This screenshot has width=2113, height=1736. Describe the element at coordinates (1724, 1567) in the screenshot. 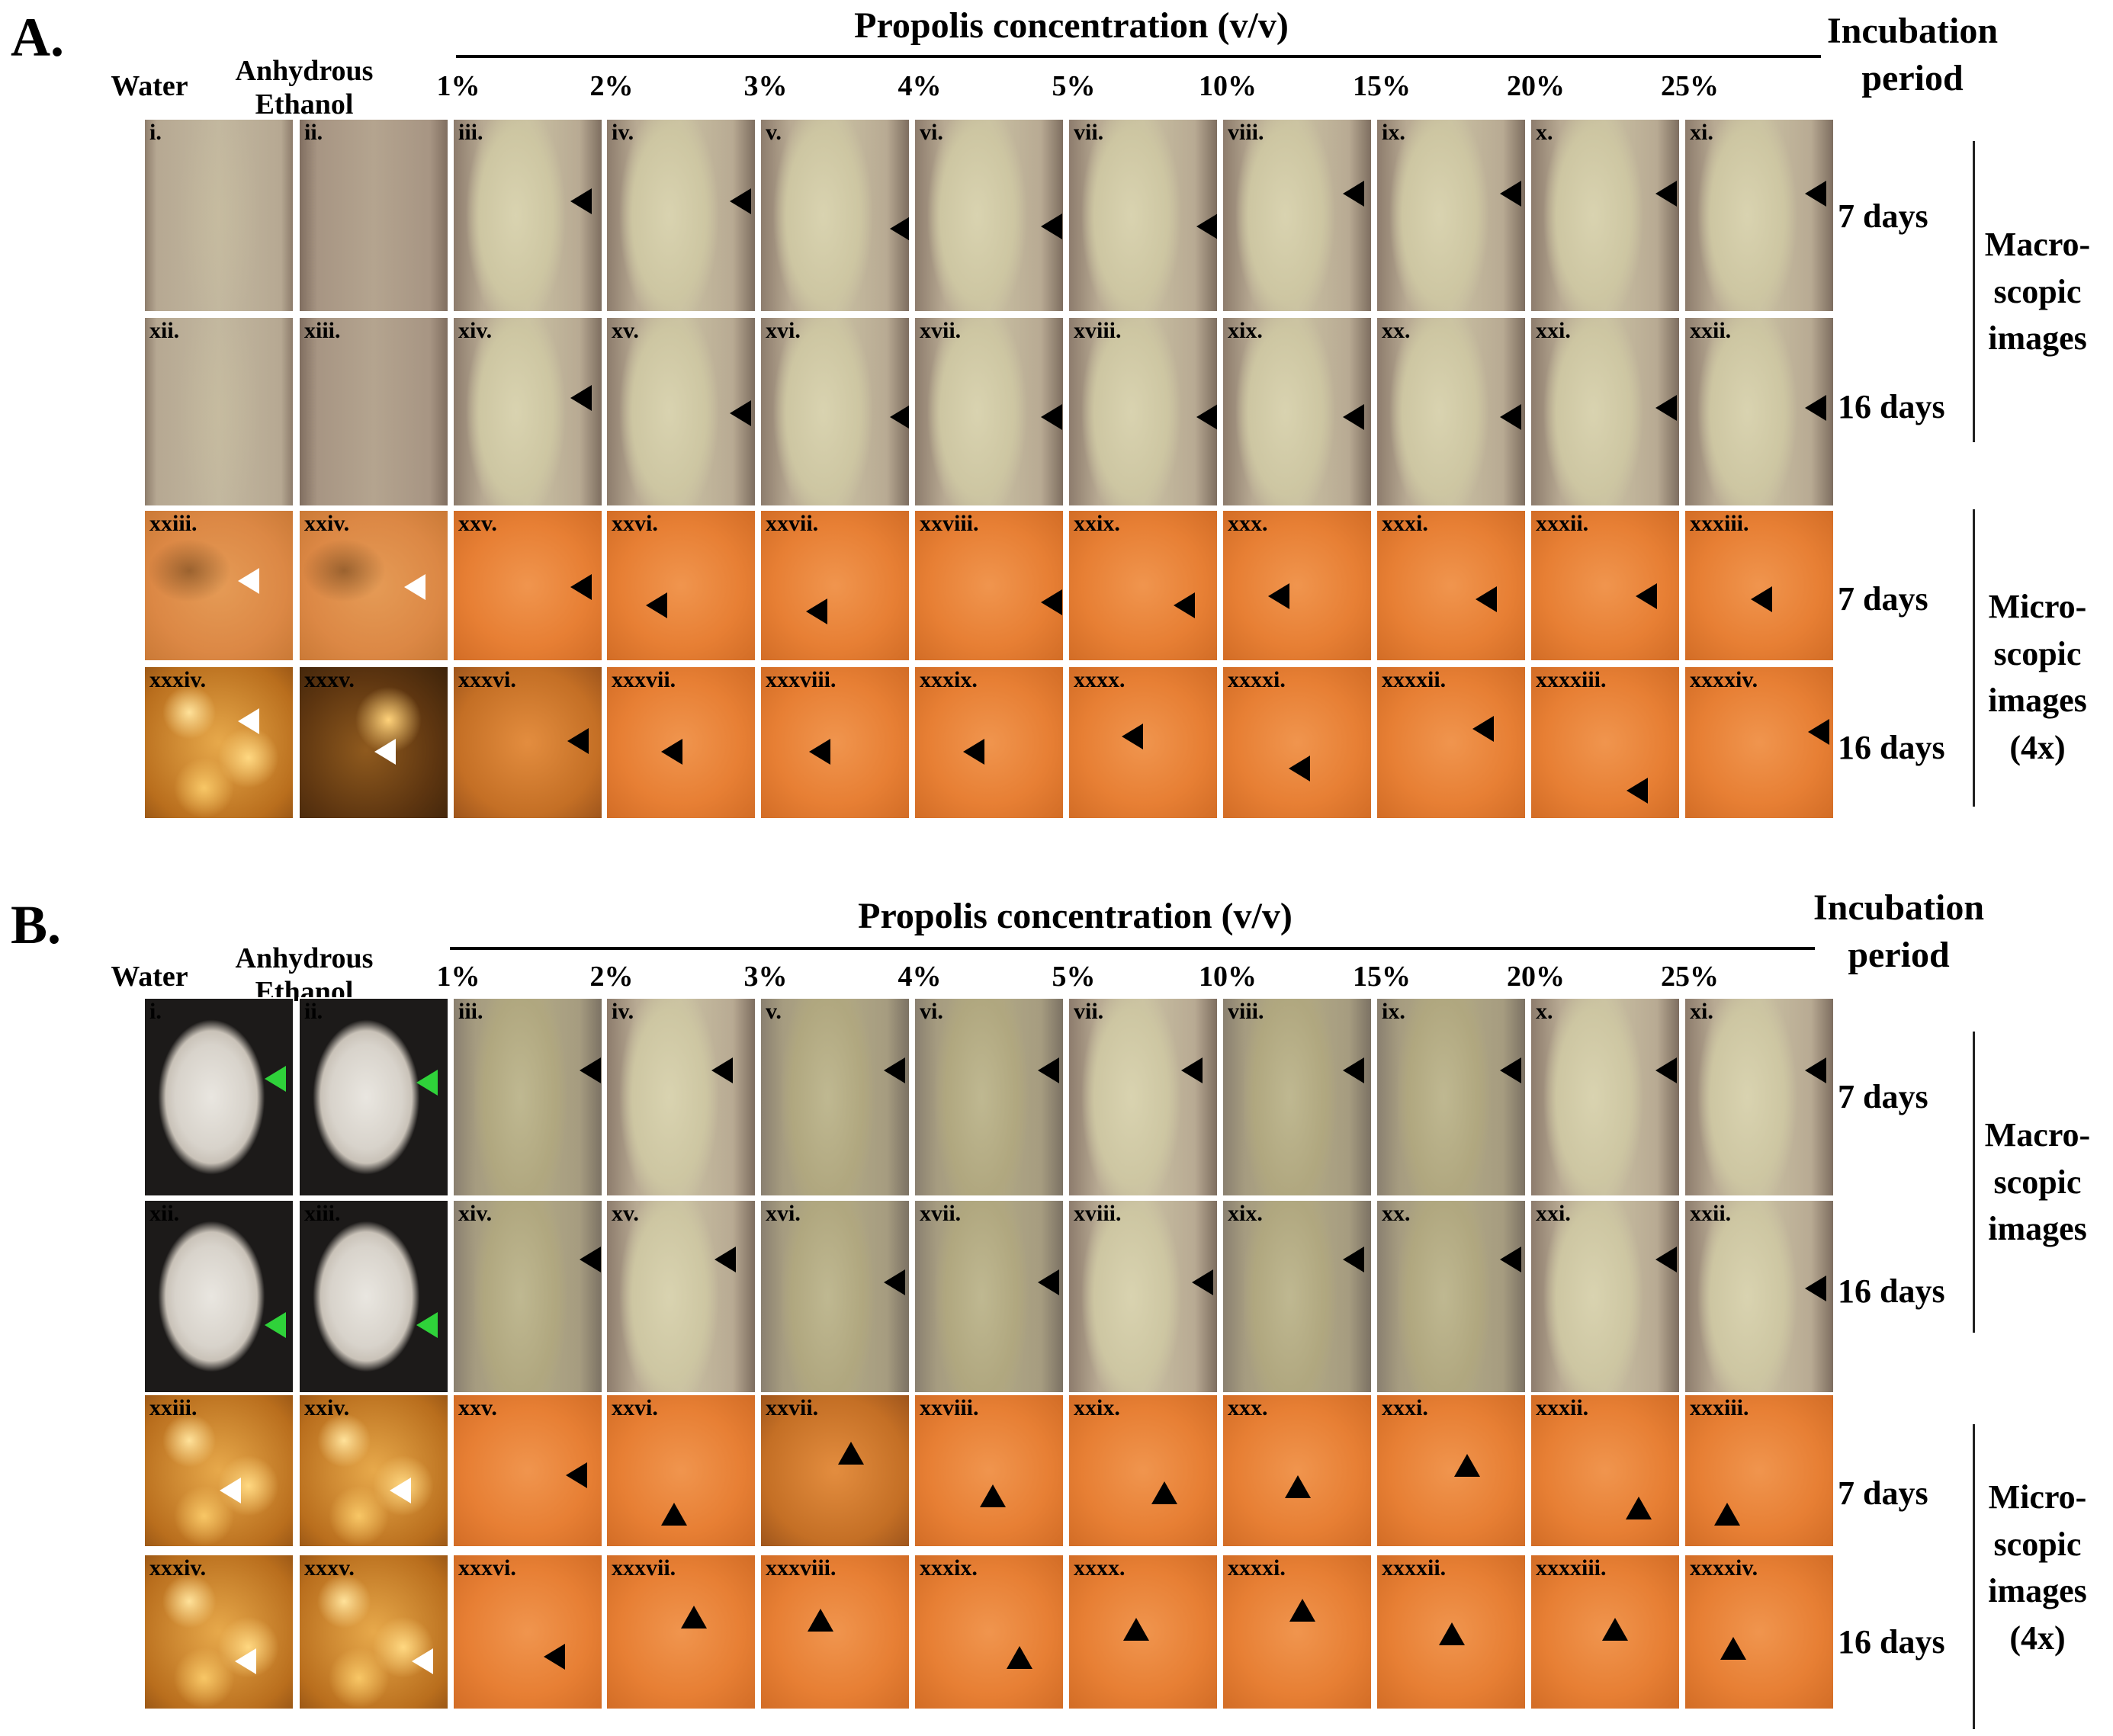

I see `image-index-label: xxxxiv.` at that location.